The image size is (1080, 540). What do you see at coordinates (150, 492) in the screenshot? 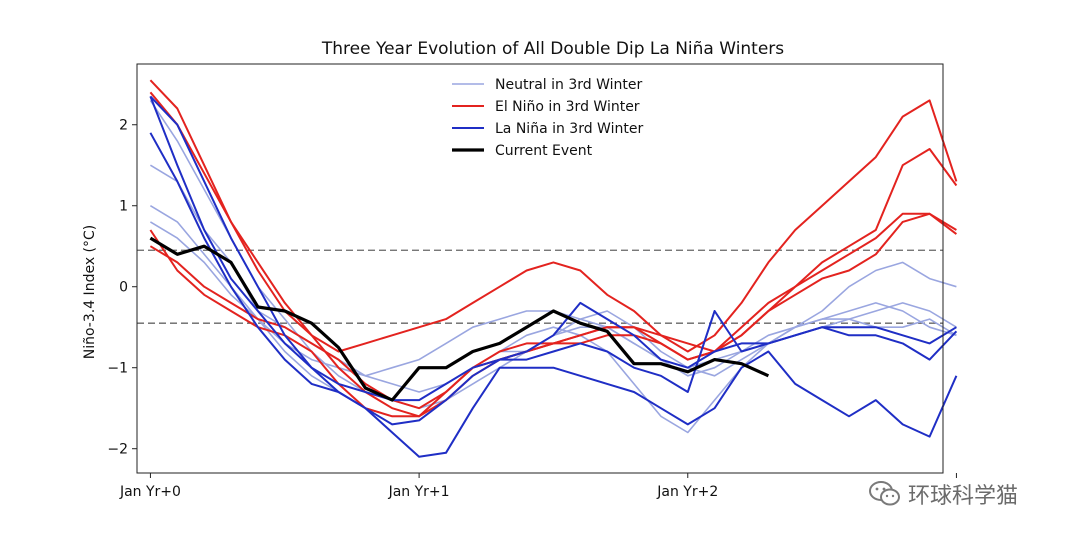
I see `x-tick-label: Jan Yr+0` at bounding box center [150, 492].